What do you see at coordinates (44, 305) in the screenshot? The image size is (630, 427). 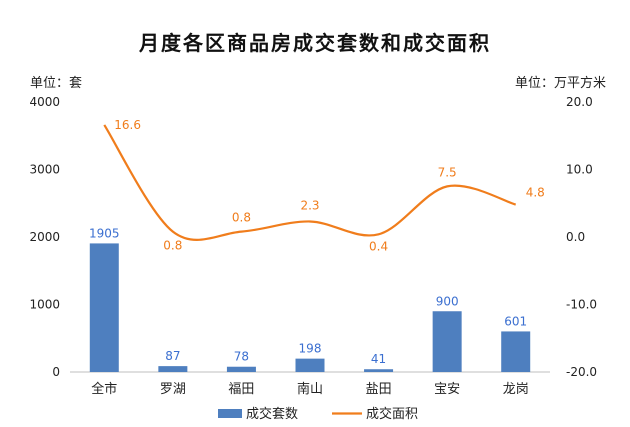 I see `left-tick-label: 1000` at bounding box center [44, 305].